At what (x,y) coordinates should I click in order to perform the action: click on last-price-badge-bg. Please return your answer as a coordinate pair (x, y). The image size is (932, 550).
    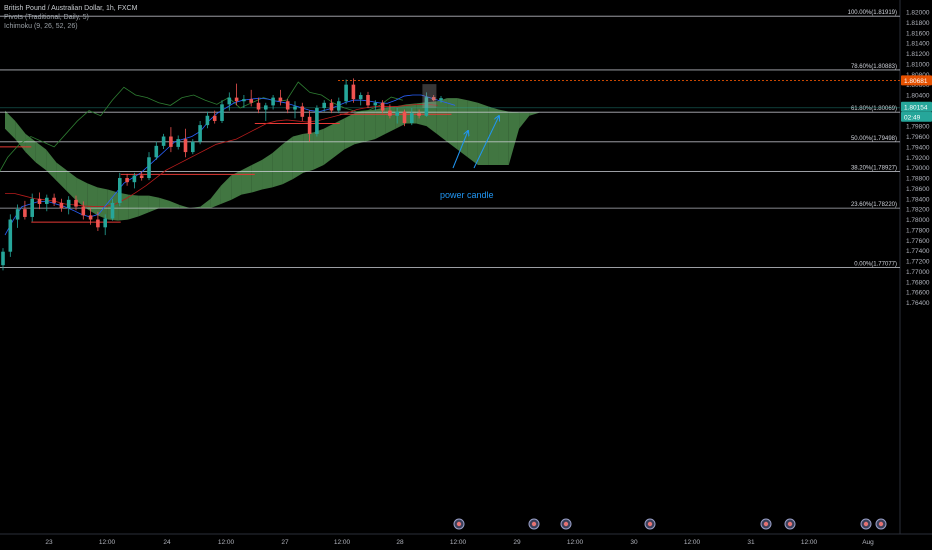
    Looking at the image, I should click on (916, 106).